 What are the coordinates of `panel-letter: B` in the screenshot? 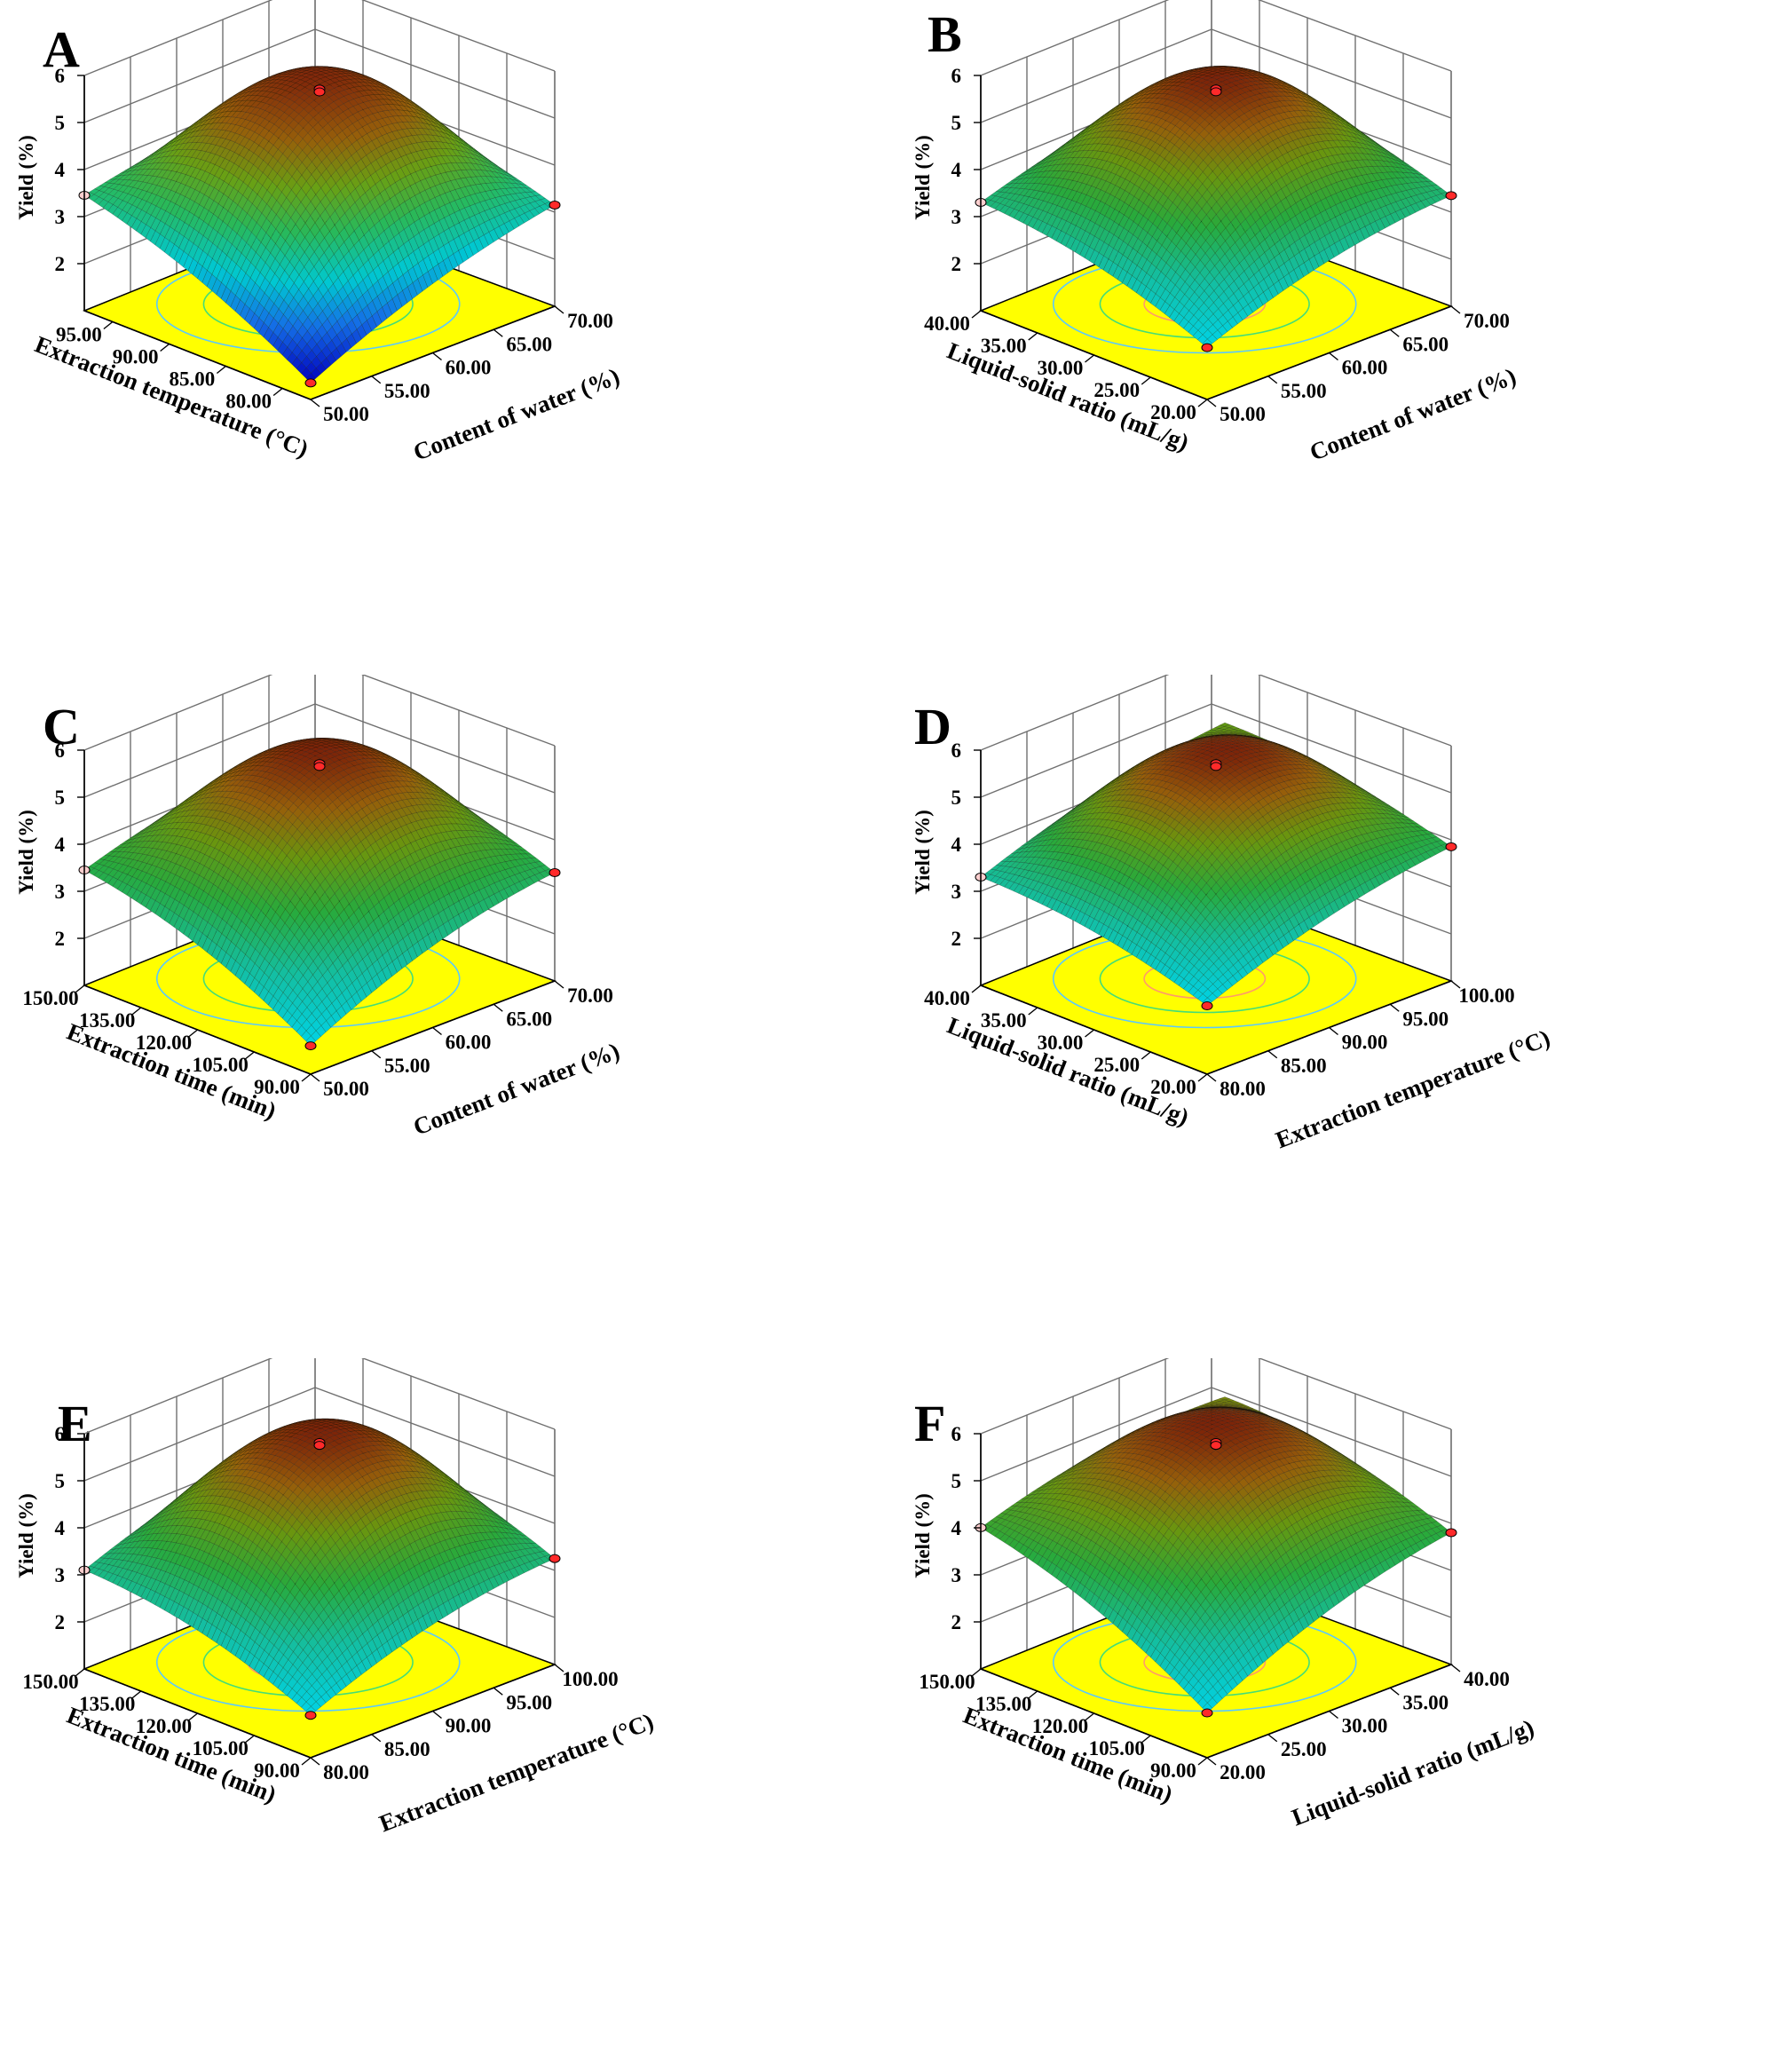 It's located at (945, 34).